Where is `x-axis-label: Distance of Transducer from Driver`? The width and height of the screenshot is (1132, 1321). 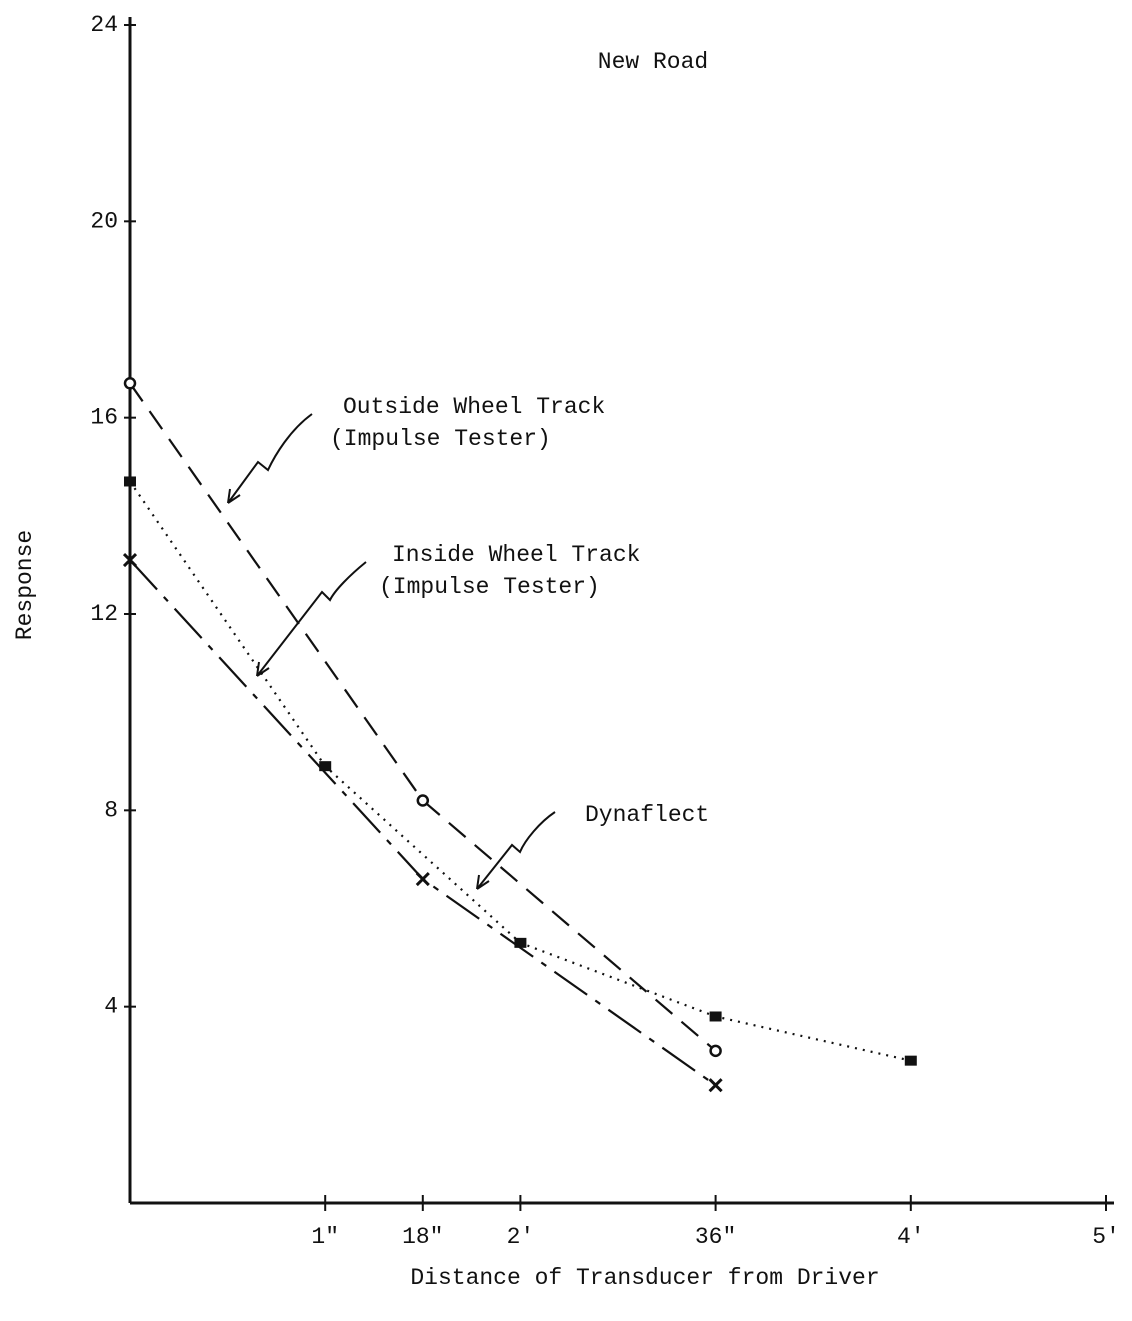 x-axis-label: Distance of Transducer from Driver is located at coordinates (644, 1278).